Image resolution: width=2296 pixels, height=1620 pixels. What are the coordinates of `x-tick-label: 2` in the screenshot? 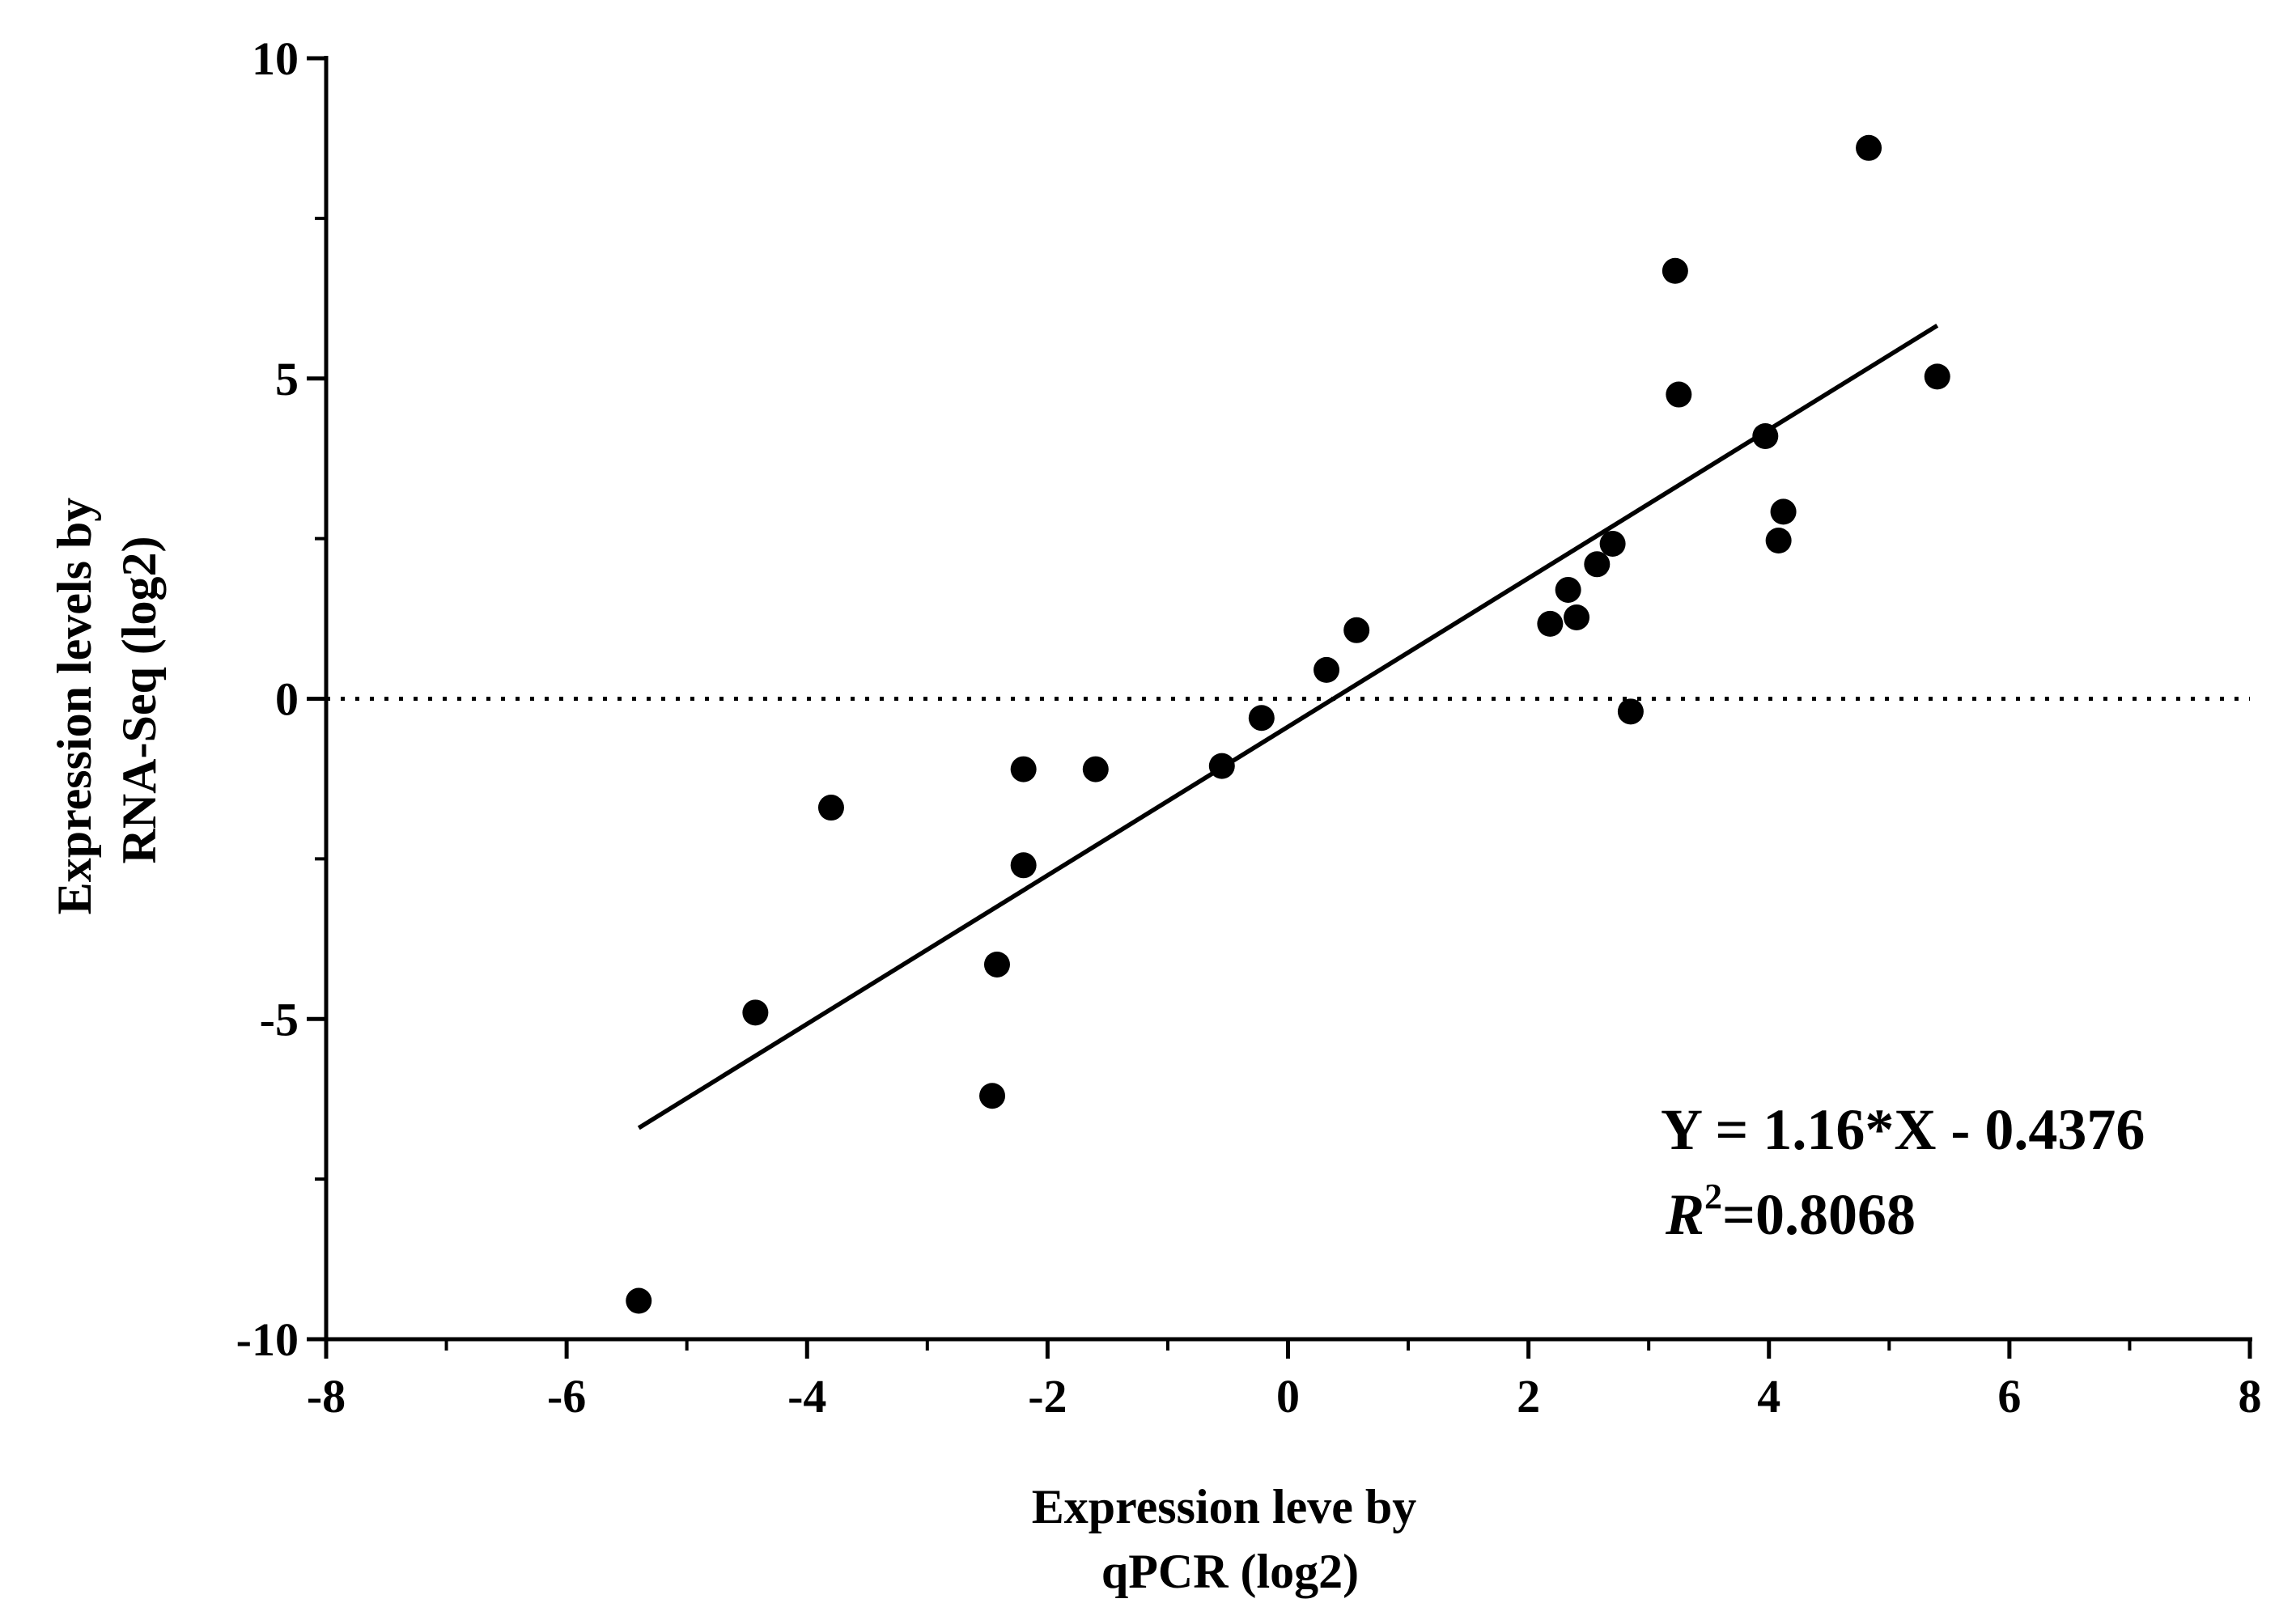 It's located at (1528, 1396).